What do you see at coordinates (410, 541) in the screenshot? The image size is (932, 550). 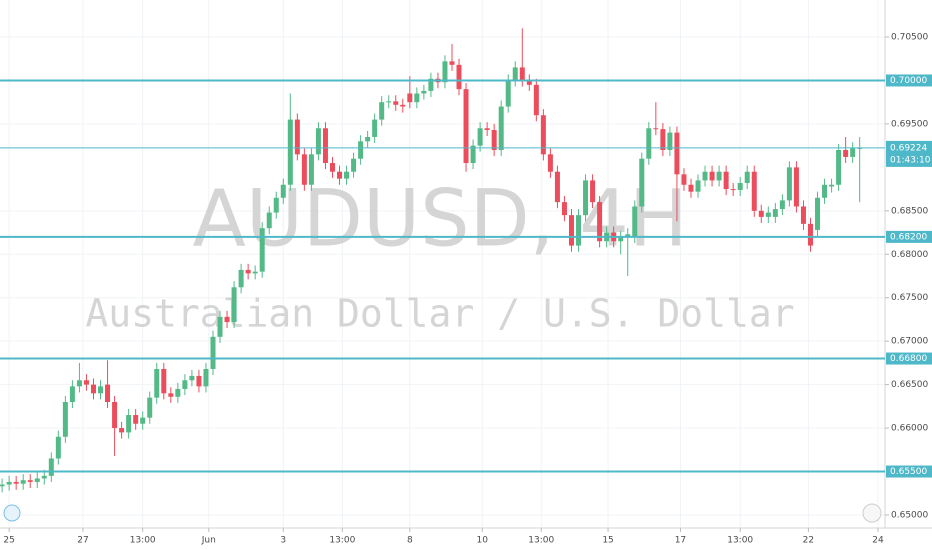 I see `x-tick-label: 8` at bounding box center [410, 541].